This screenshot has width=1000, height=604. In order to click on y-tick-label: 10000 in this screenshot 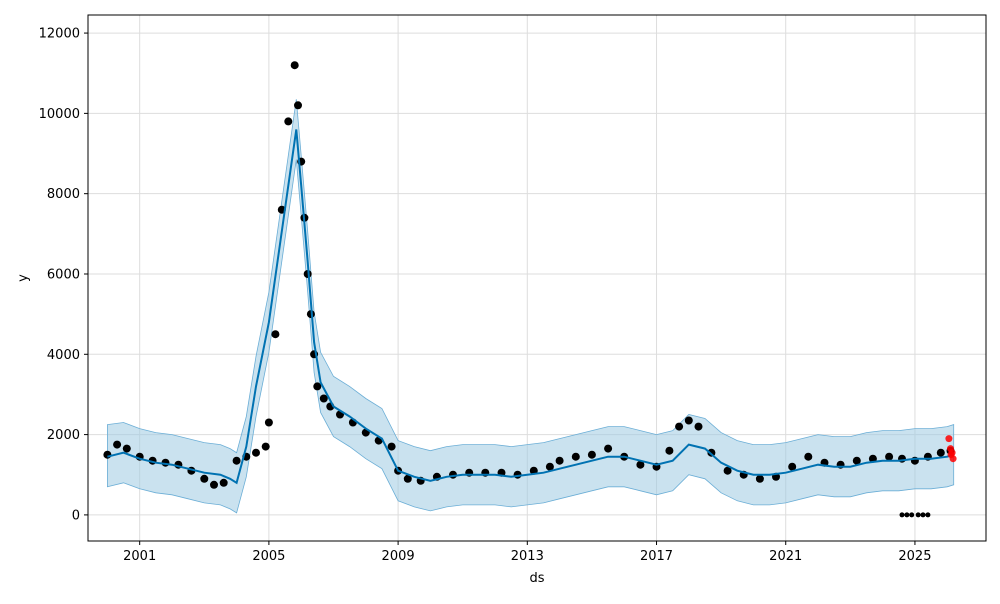, I will do `click(59, 114)`.